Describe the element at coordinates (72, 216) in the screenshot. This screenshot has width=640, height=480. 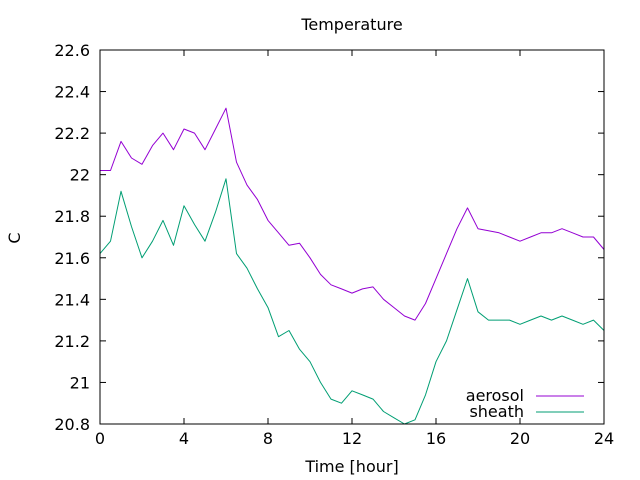
I see `y-tick-label: 21.8` at that location.